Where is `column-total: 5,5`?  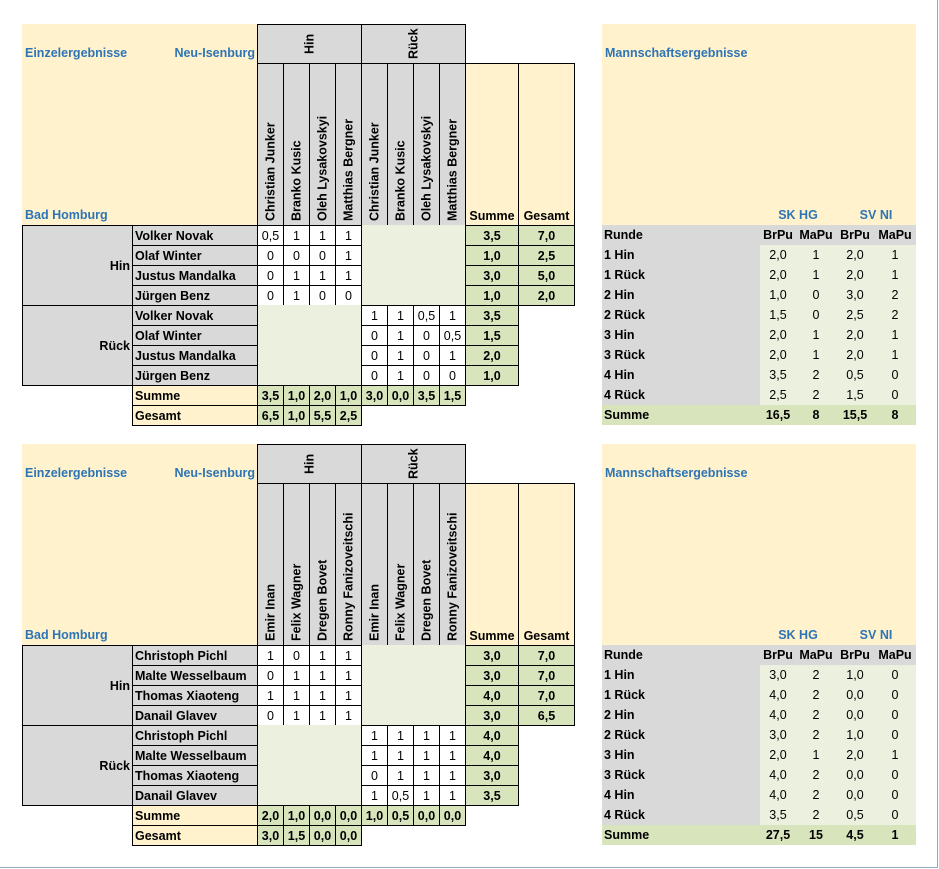
column-total: 5,5 is located at coordinates (322, 415).